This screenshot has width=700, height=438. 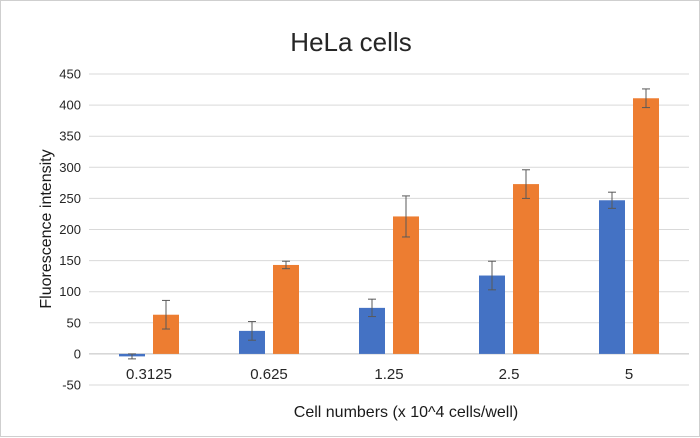 I want to click on chart-title: HeLa cells, so click(x=350, y=42).